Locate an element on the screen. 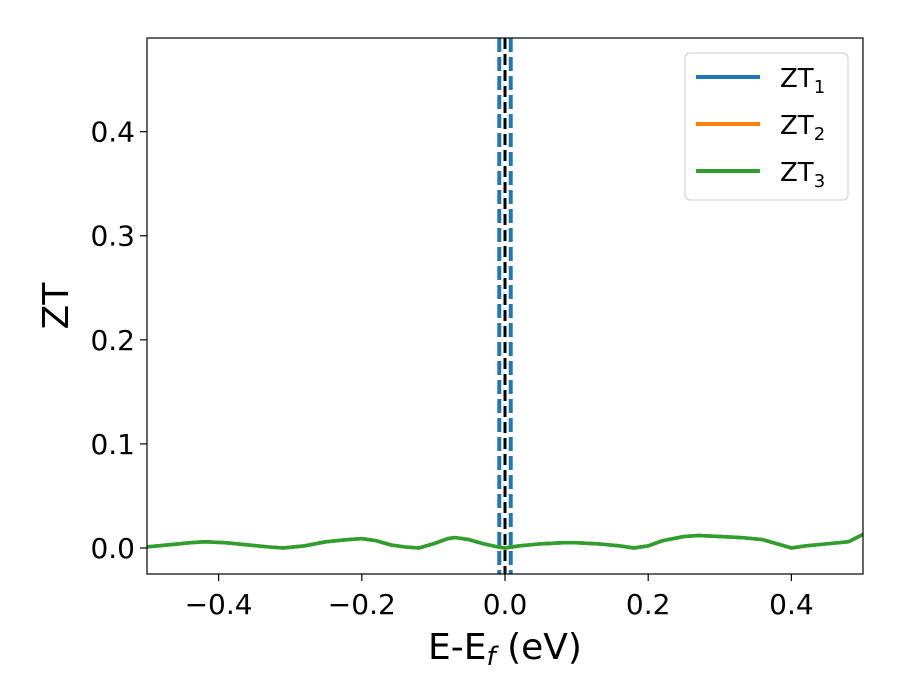 The height and width of the screenshot is (700, 900). y-axis-ticks: 0.0 0.1 0.2 0.3 0.4 is located at coordinates (118, 340).